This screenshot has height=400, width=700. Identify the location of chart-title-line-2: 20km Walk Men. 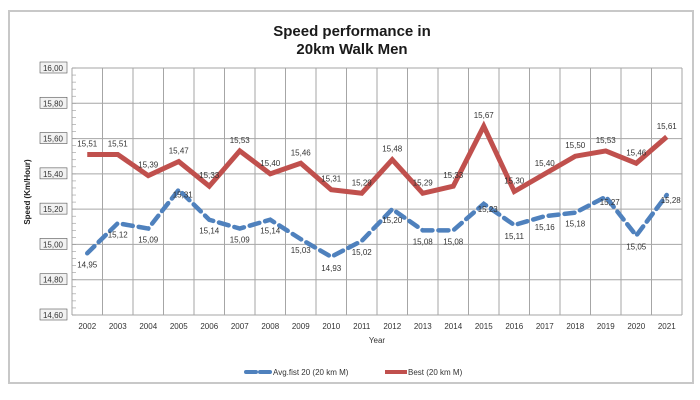
(351, 49).